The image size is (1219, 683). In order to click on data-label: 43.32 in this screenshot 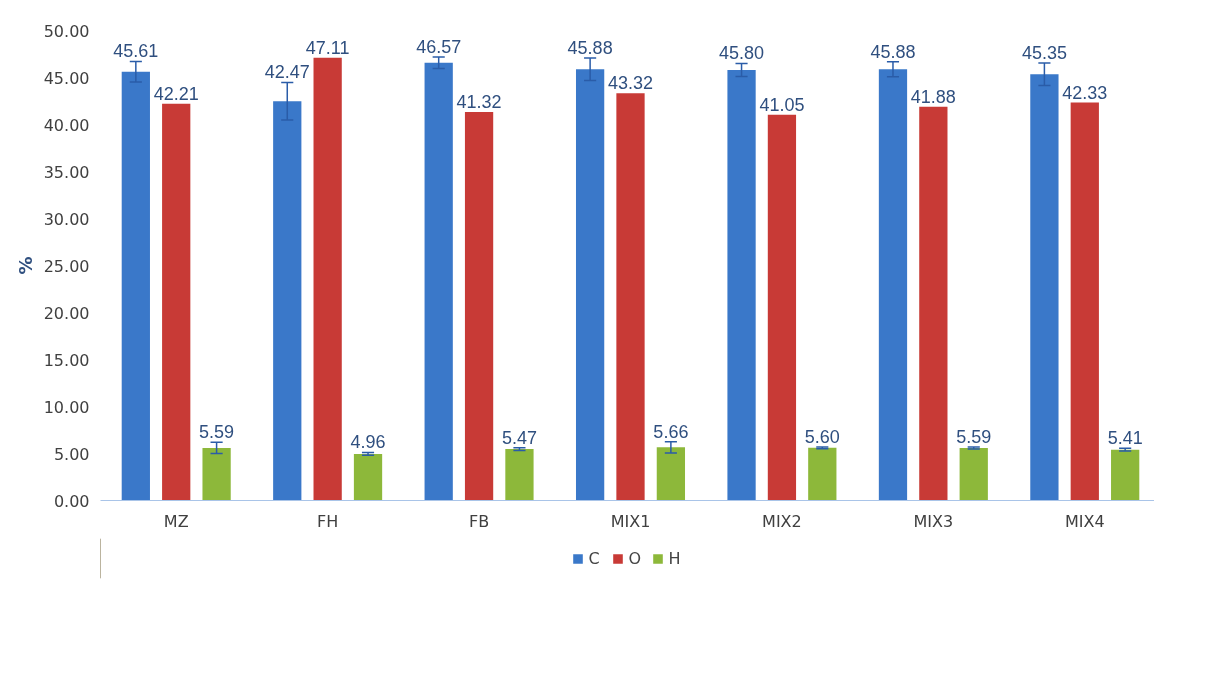, I will do `click(630, 83)`.